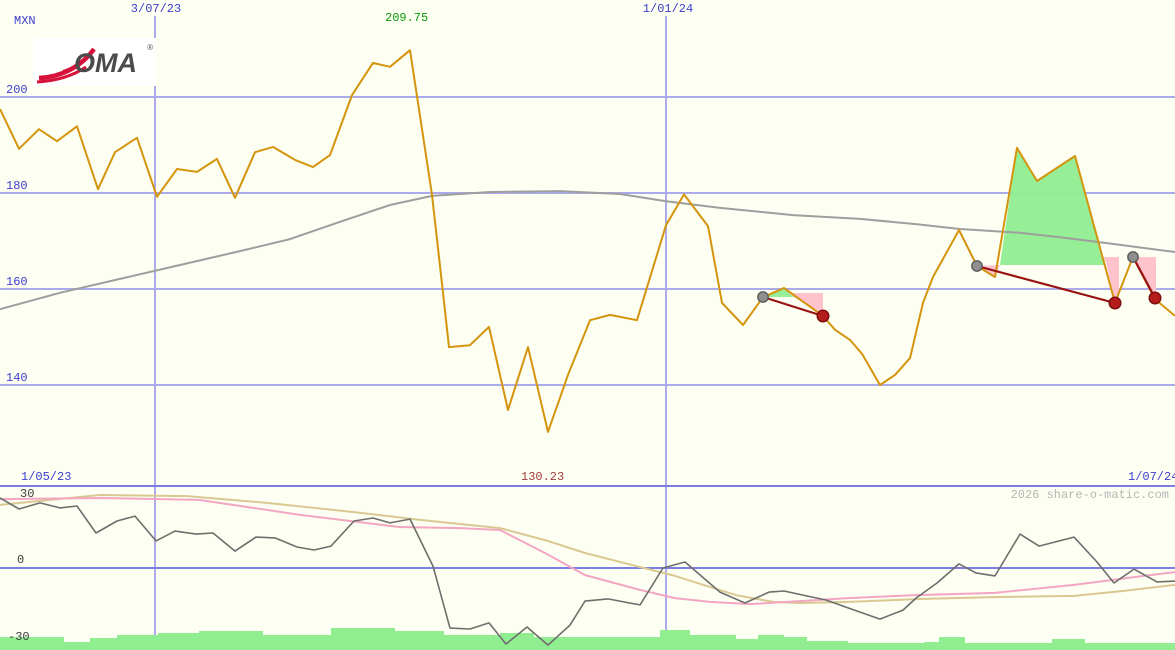  I want to click on period-high-label: 209.75, so click(407, 18).